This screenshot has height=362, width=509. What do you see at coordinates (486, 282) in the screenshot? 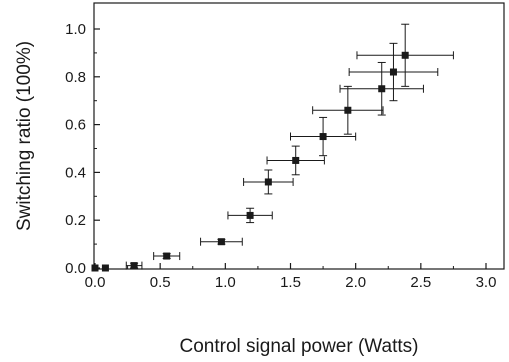
I see `x-tick-label: 3.0` at bounding box center [486, 282].